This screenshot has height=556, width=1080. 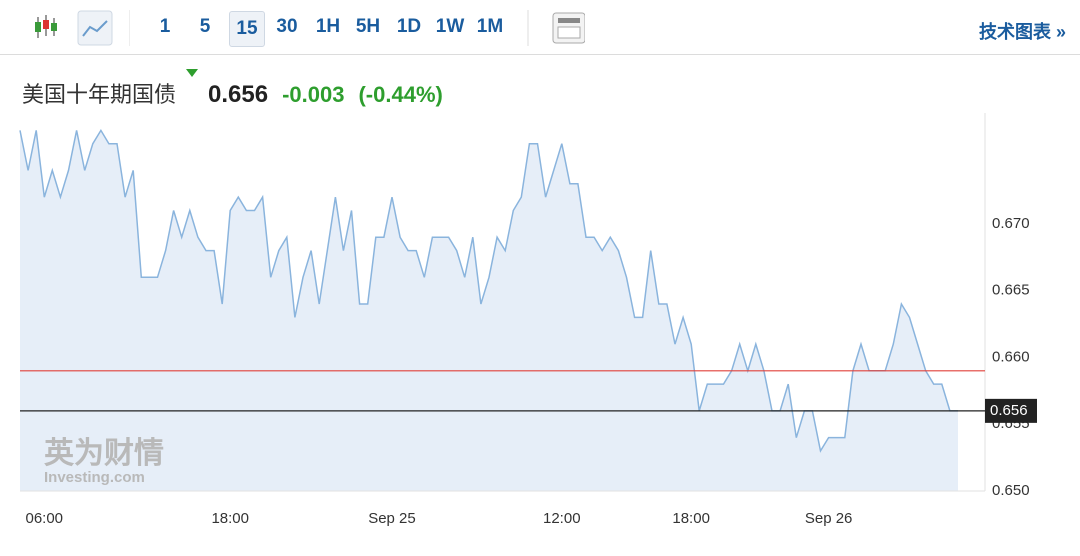 I want to click on change-percent: (-0.44%), so click(x=400, y=94).